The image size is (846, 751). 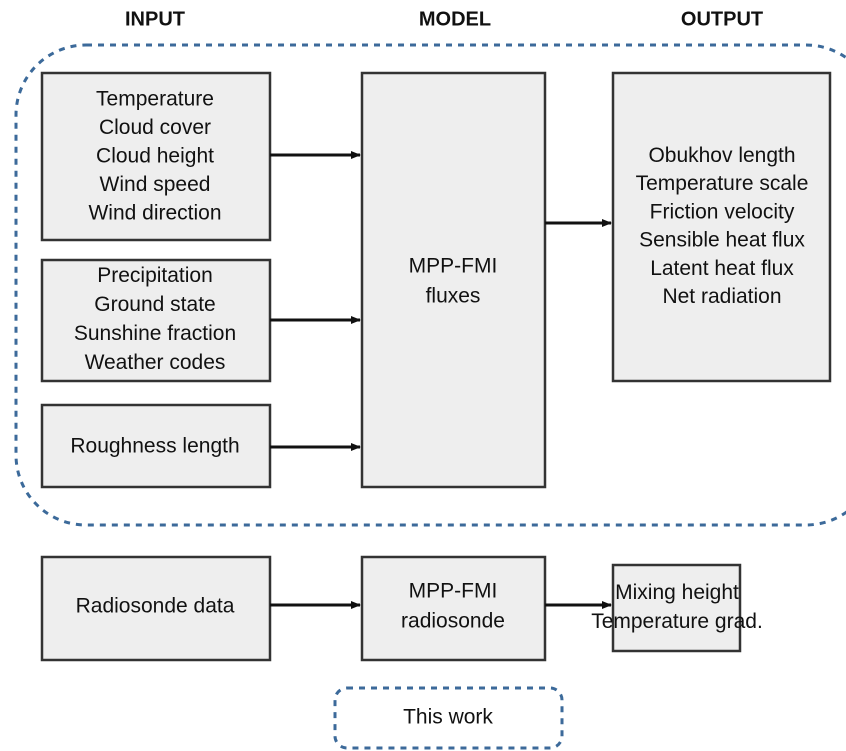 I want to click on node-label: Obukhov length, so click(x=721, y=155).